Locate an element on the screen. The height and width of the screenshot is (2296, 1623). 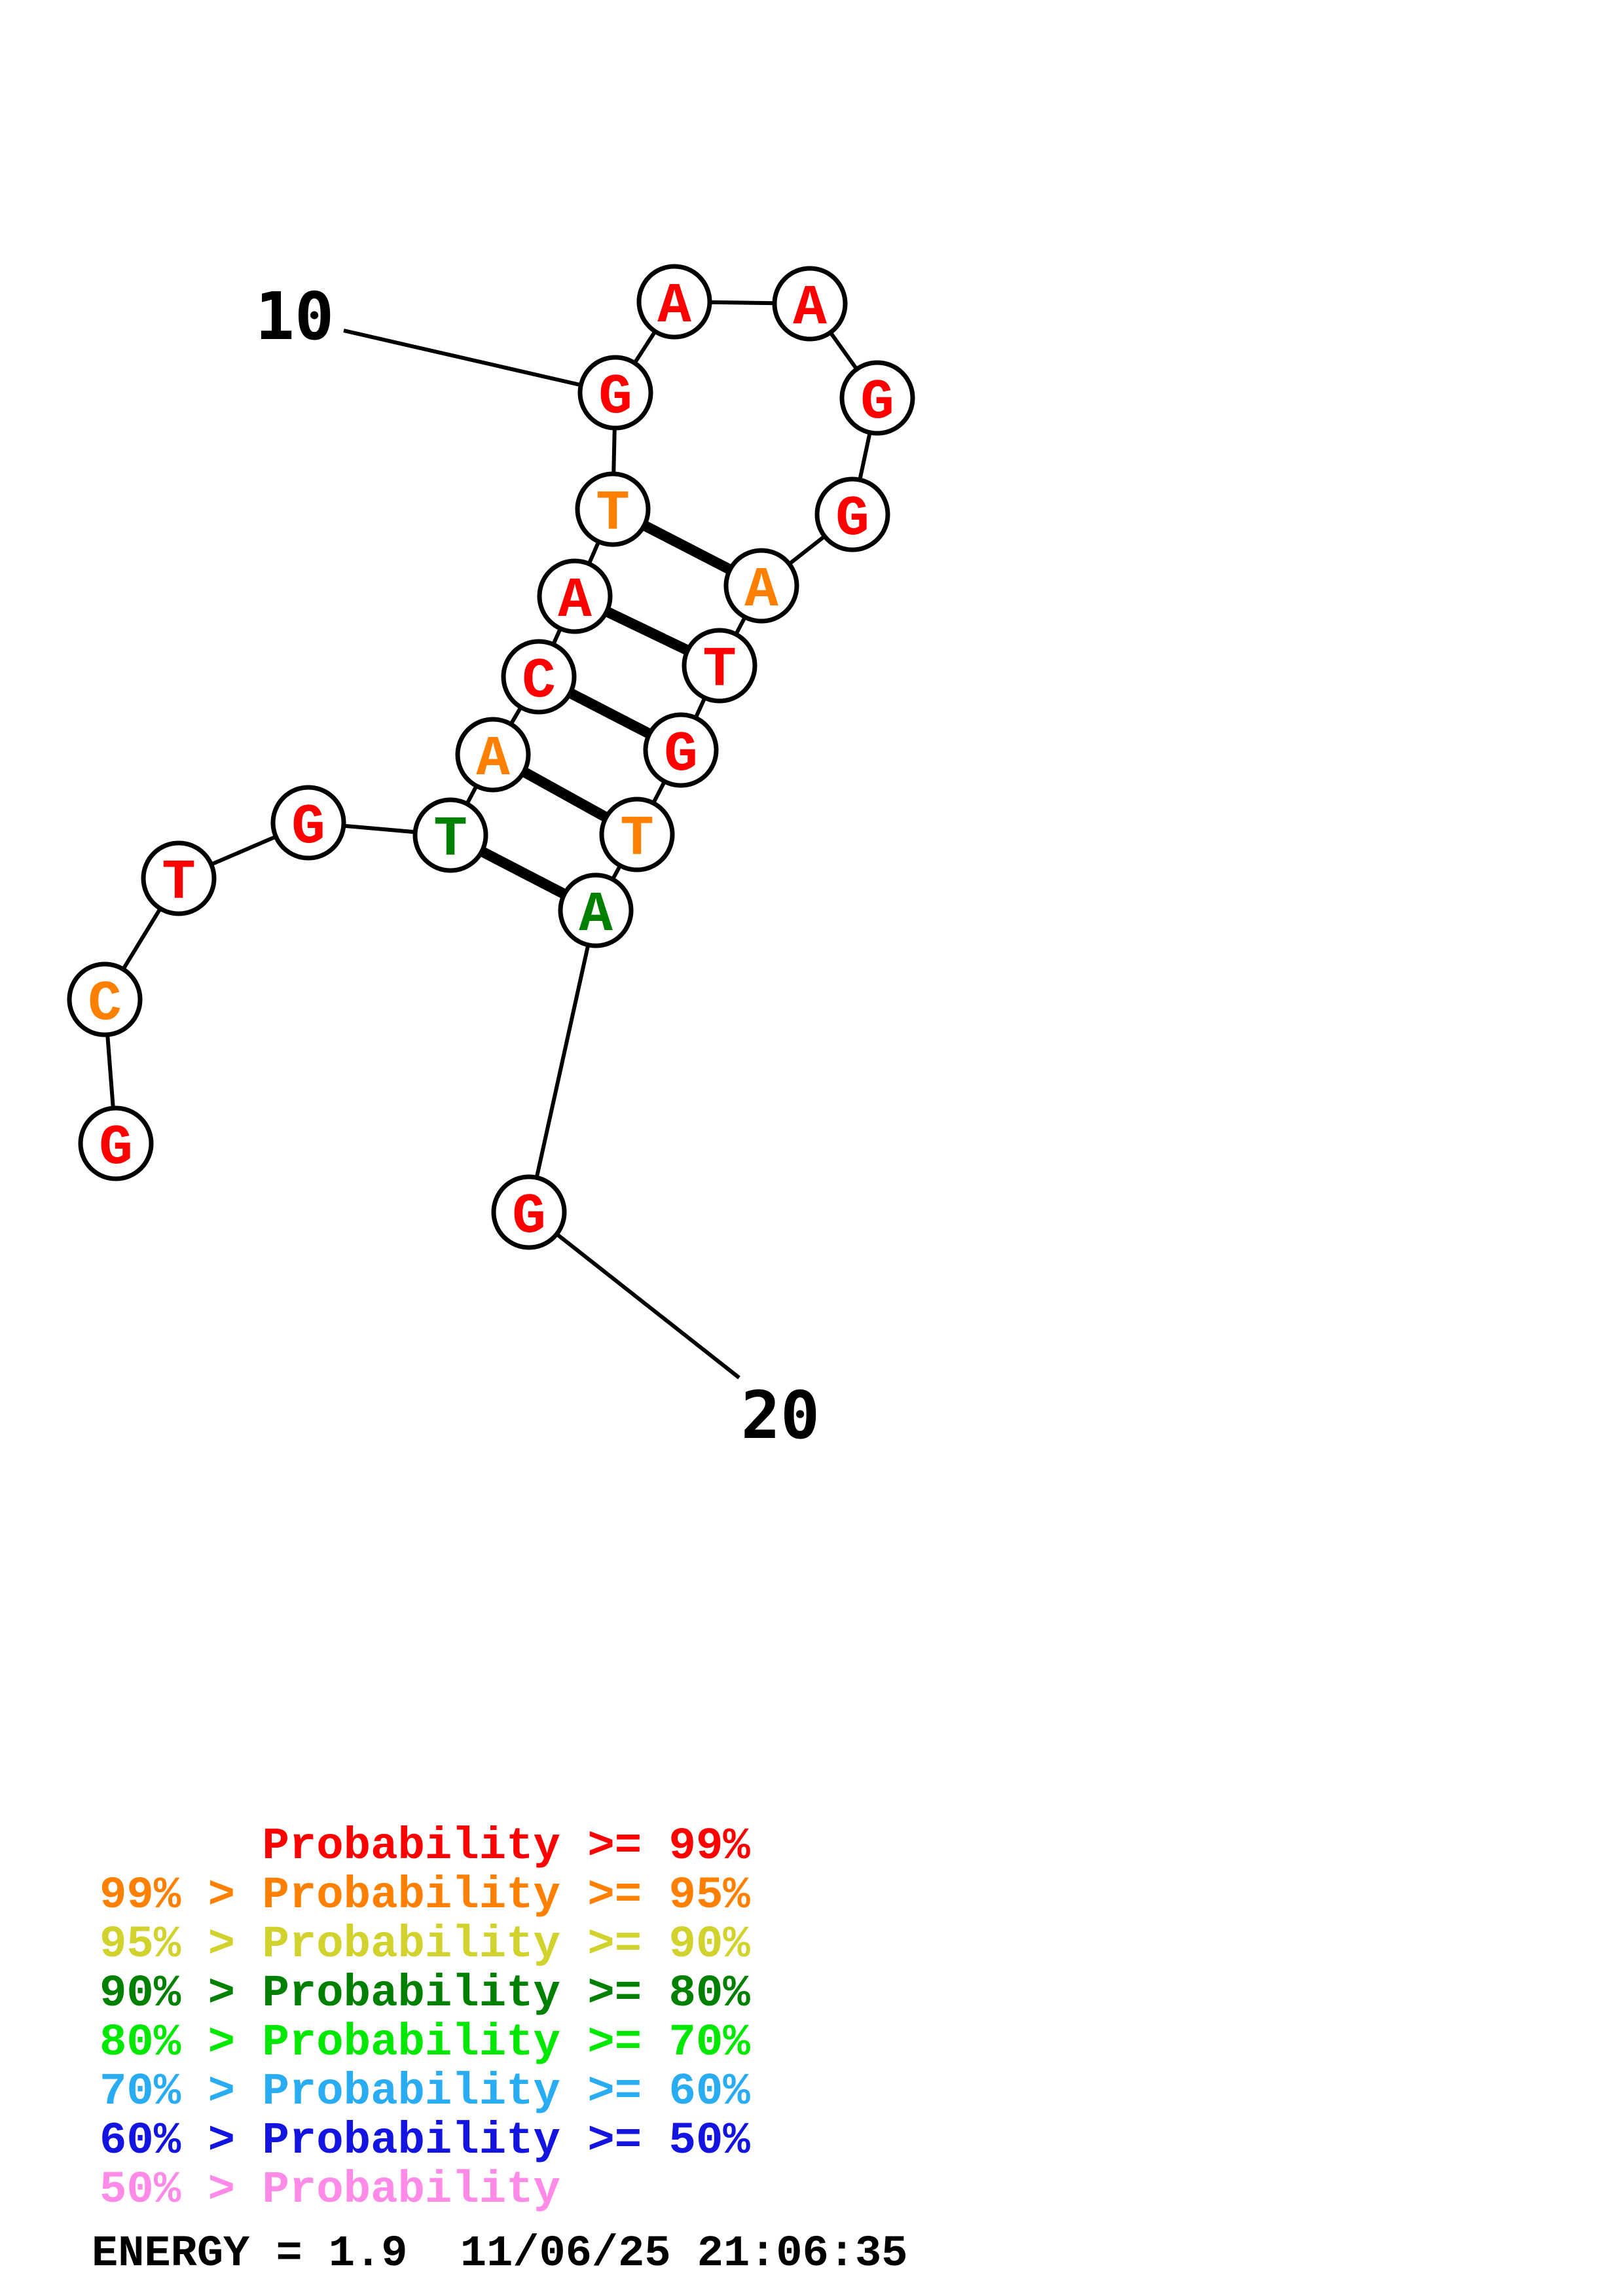
nucleotide-base-6-A: A is located at coordinates (493, 759).